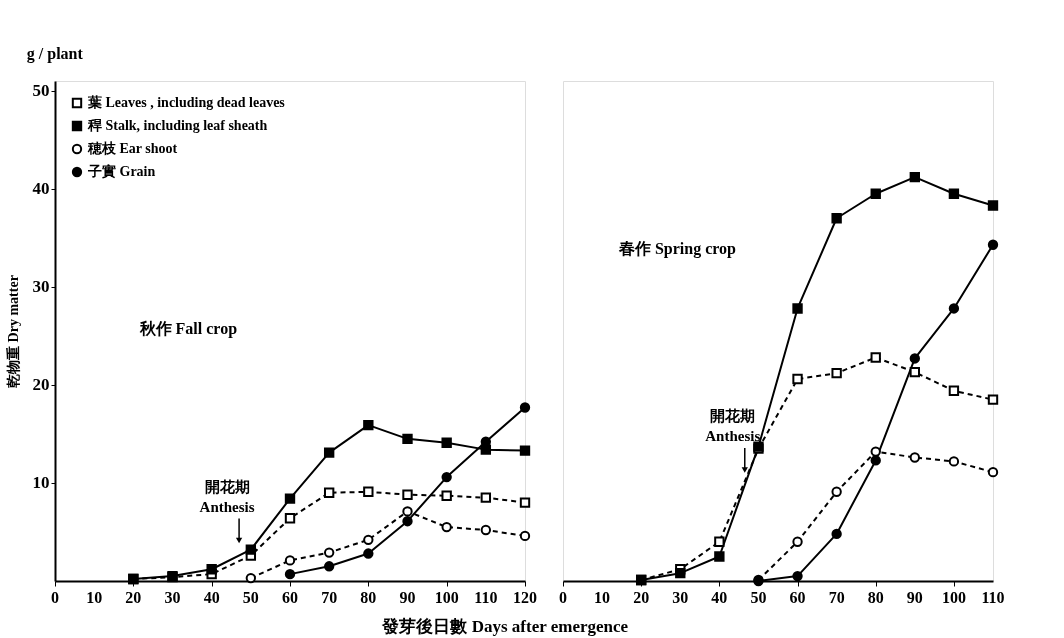 Image resolution: width=1064 pixels, height=638 pixels. Describe the element at coordinates (41, 189) in the screenshot. I see `y-tick-label: 40` at that location.